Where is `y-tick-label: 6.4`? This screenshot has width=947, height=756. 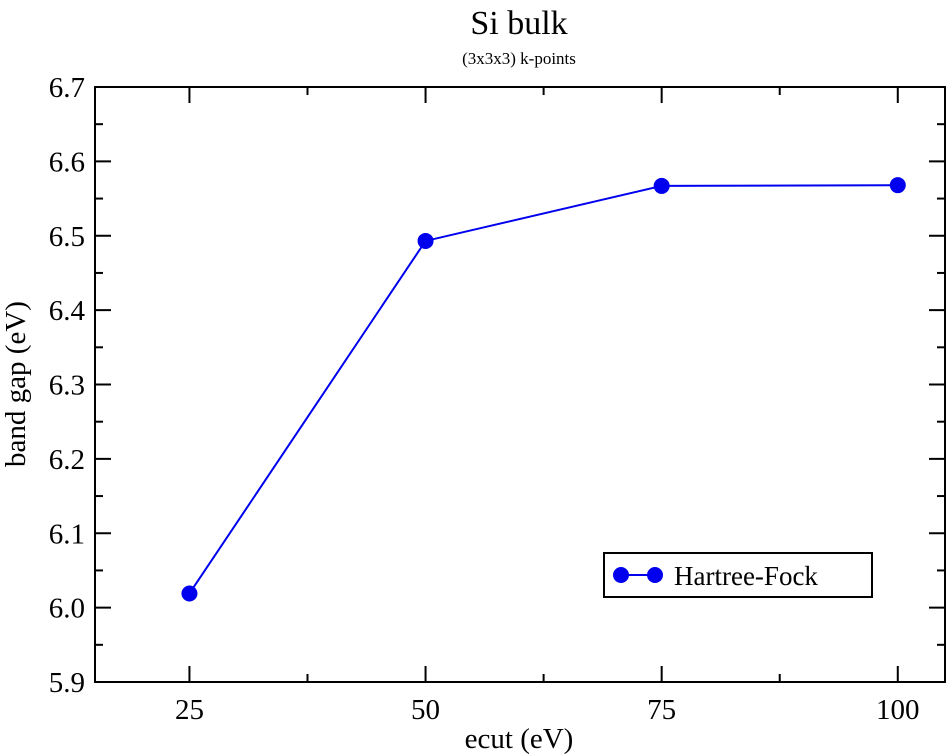 y-tick-label: 6.4 is located at coordinates (67, 311).